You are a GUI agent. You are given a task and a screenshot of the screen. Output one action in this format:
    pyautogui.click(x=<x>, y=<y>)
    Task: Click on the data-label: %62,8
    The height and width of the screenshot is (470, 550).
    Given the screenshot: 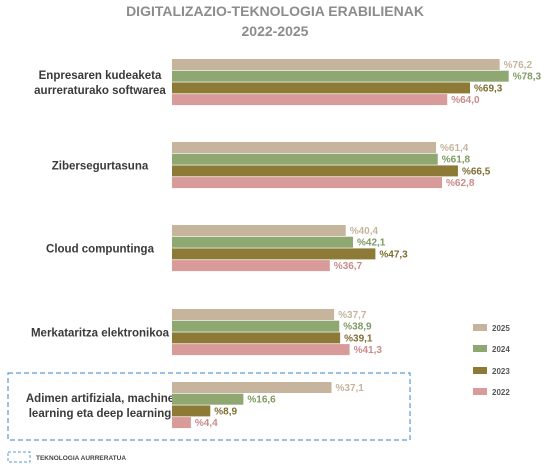 What is the action you would take?
    pyautogui.click(x=460, y=183)
    